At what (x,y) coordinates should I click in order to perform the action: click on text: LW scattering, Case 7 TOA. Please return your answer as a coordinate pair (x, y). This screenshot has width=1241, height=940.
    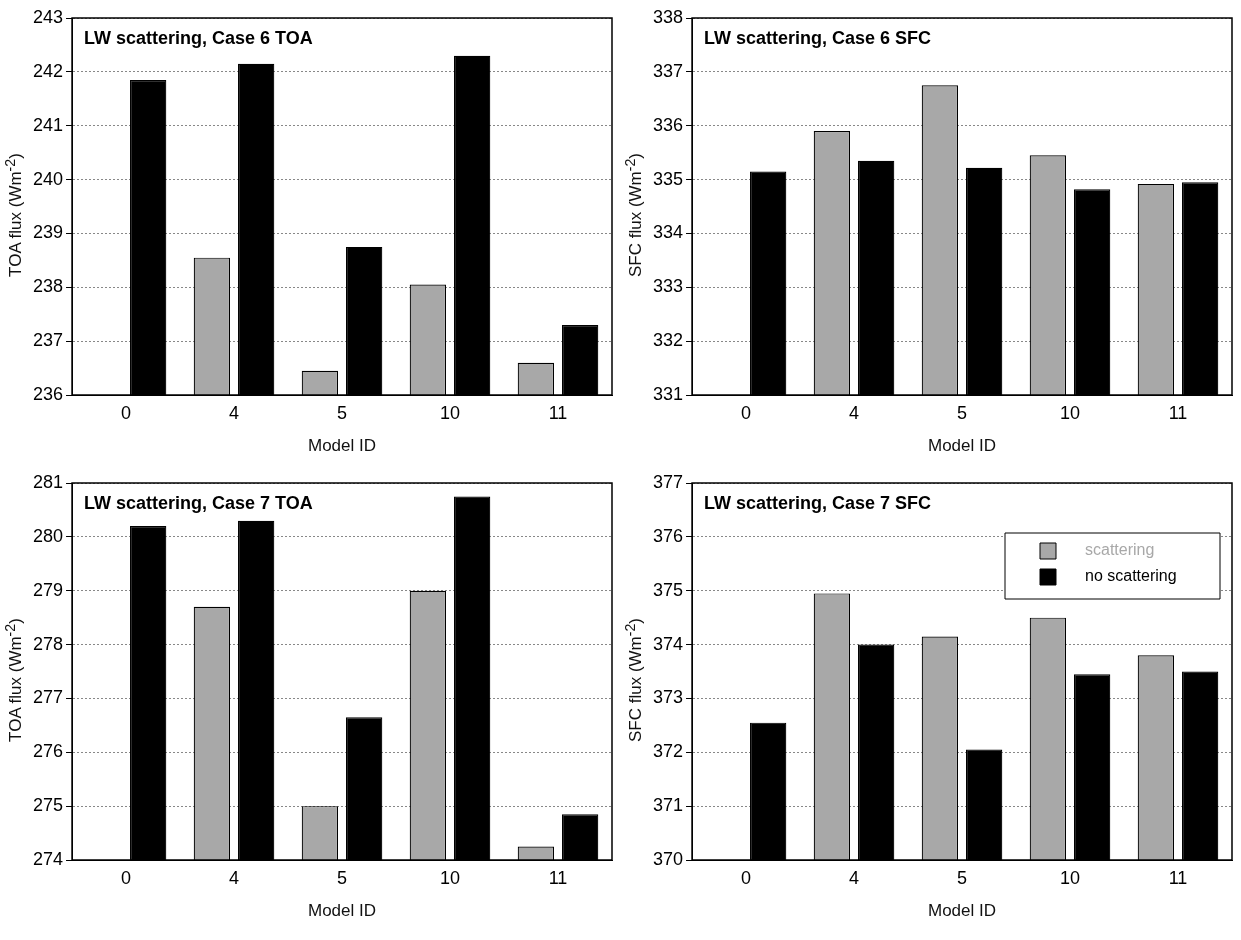
    Looking at the image, I should click on (198, 502).